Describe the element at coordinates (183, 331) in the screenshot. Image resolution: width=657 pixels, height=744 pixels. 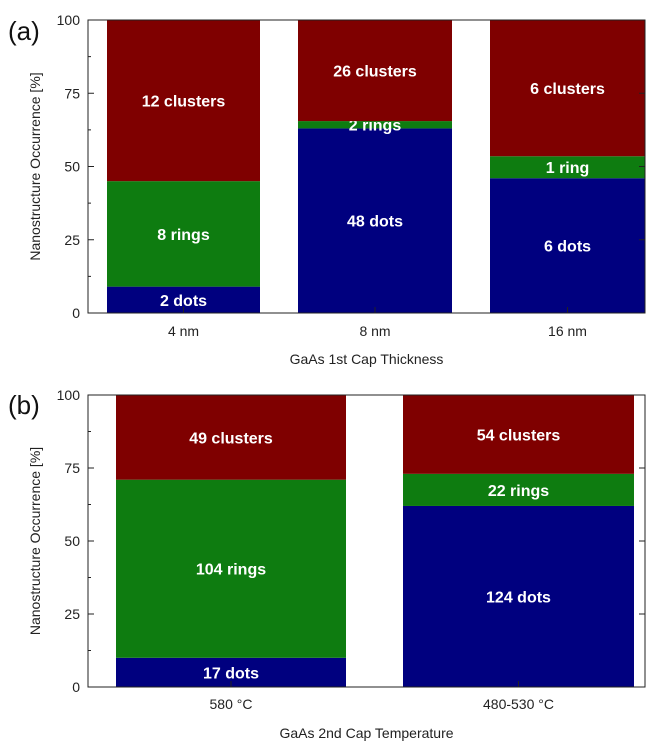
I see `x-tick-label-4-nm: 4 nm` at that location.